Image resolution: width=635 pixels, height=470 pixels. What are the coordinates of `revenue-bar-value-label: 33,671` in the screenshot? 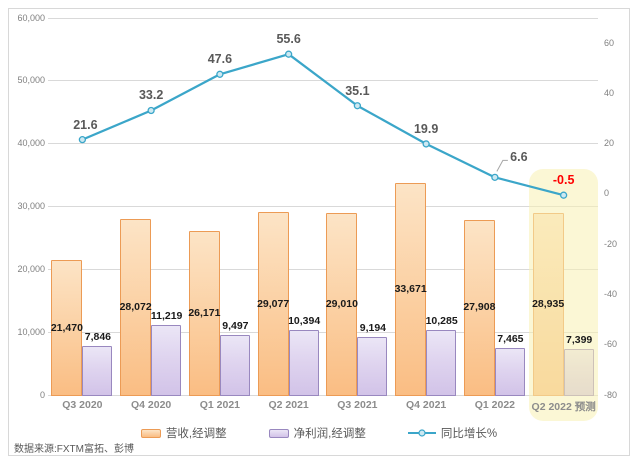 It's located at (410, 289).